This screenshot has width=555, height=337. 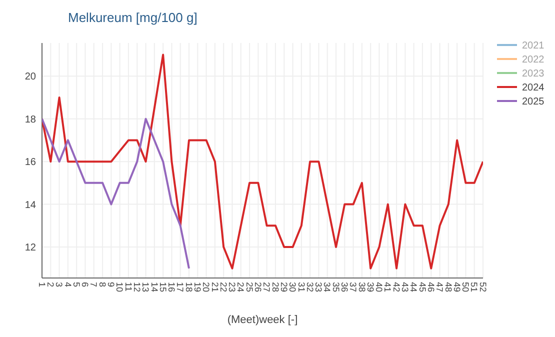 What do you see at coordinates (448, 287) in the screenshot?
I see `x-tick-label: 48` at bounding box center [448, 287].